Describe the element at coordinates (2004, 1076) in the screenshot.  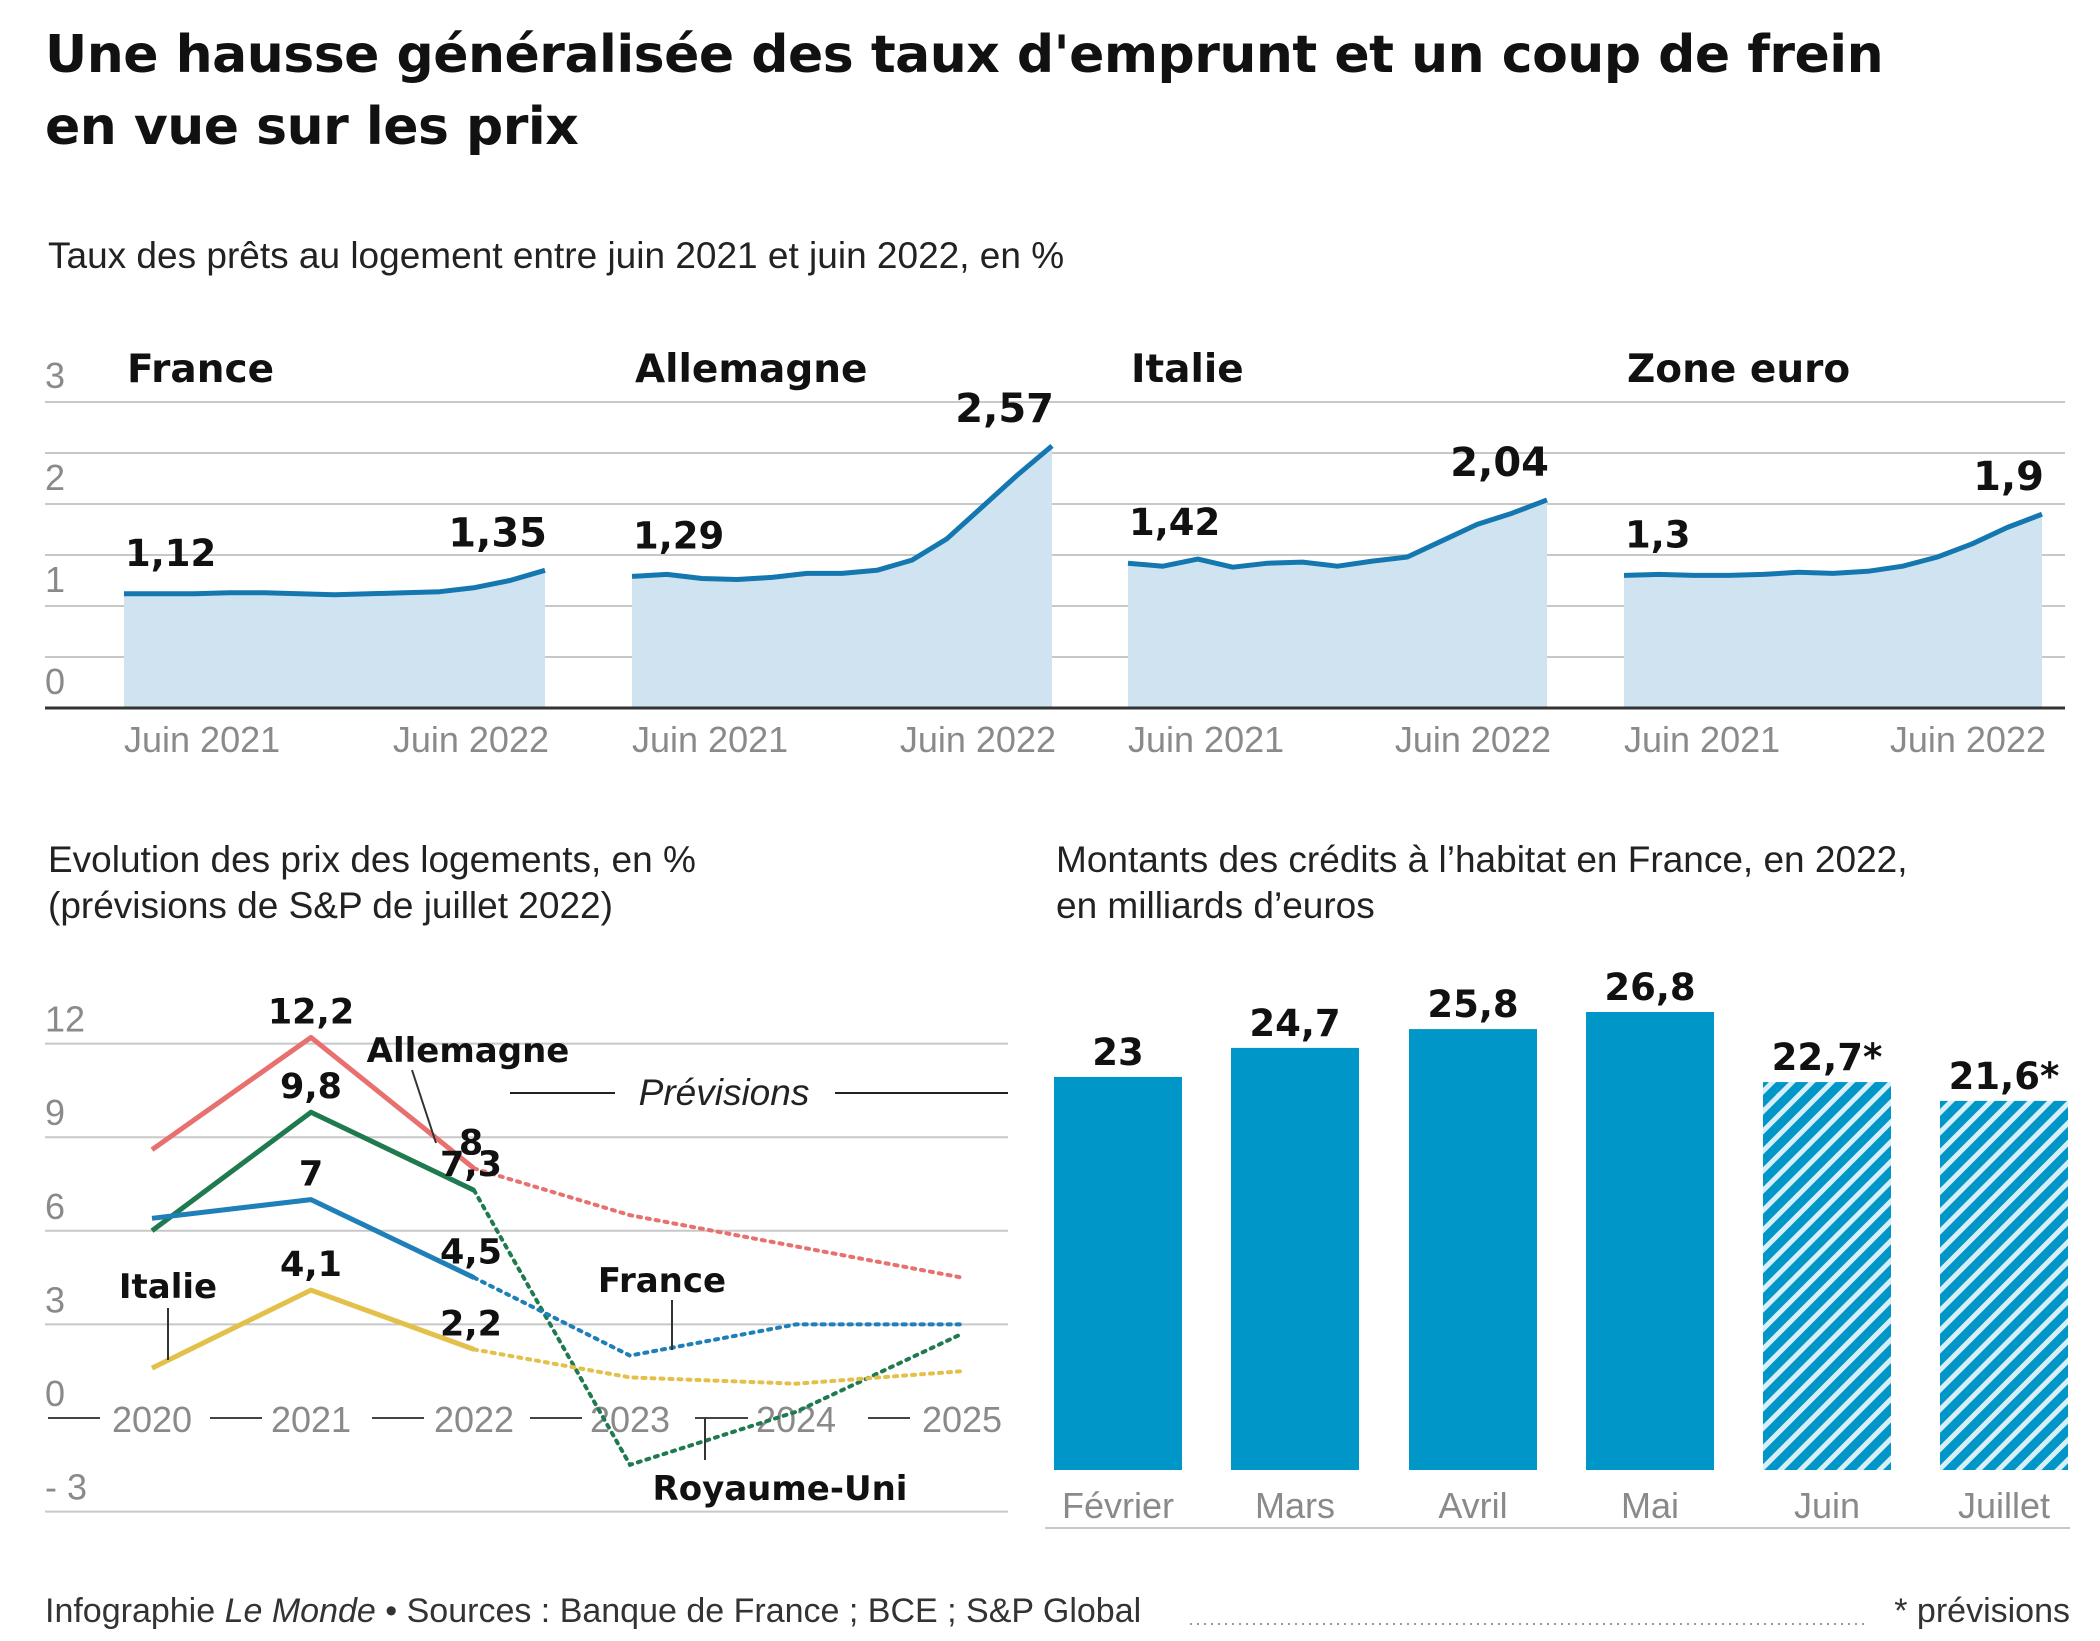
I see `bar-value-label: 21,6*` at that location.